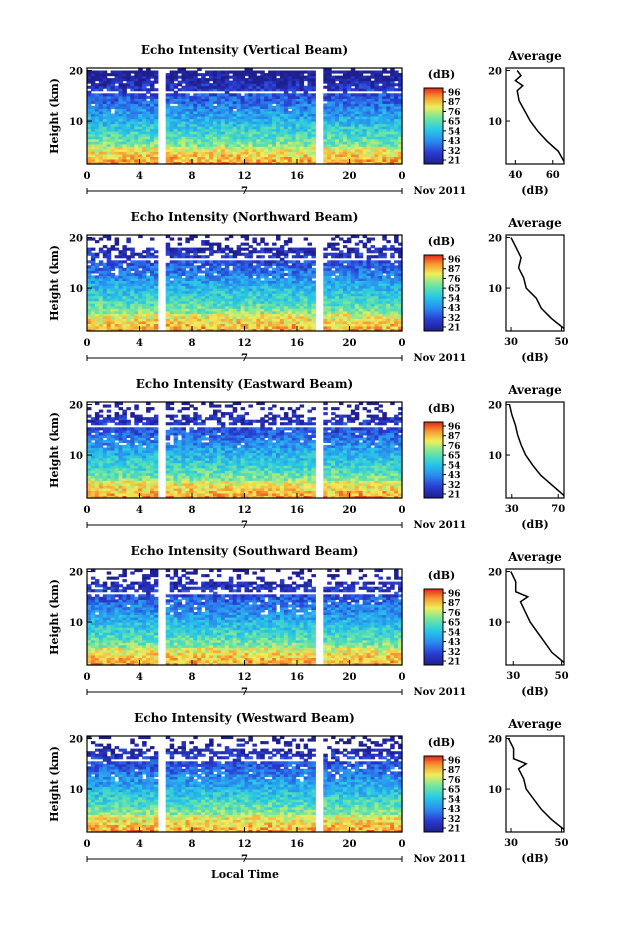 The image size is (621, 933). What do you see at coordinates (192, 176) in the screenshot?
I see `x-tick-label: 8` at bounding box center [192, 176].